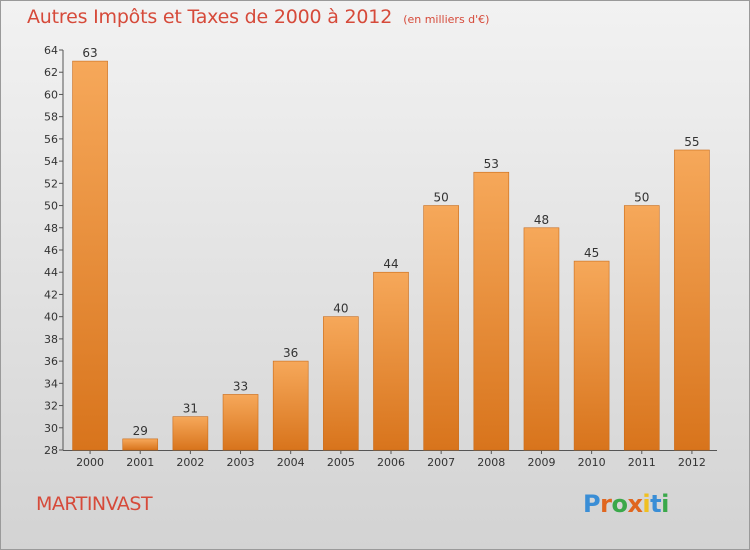 The image size is (750, 550). What do you see at coordinates (491, 462) in the screenshot?
I see `x-tick-label: 2008` at bounding box center [491, 462].